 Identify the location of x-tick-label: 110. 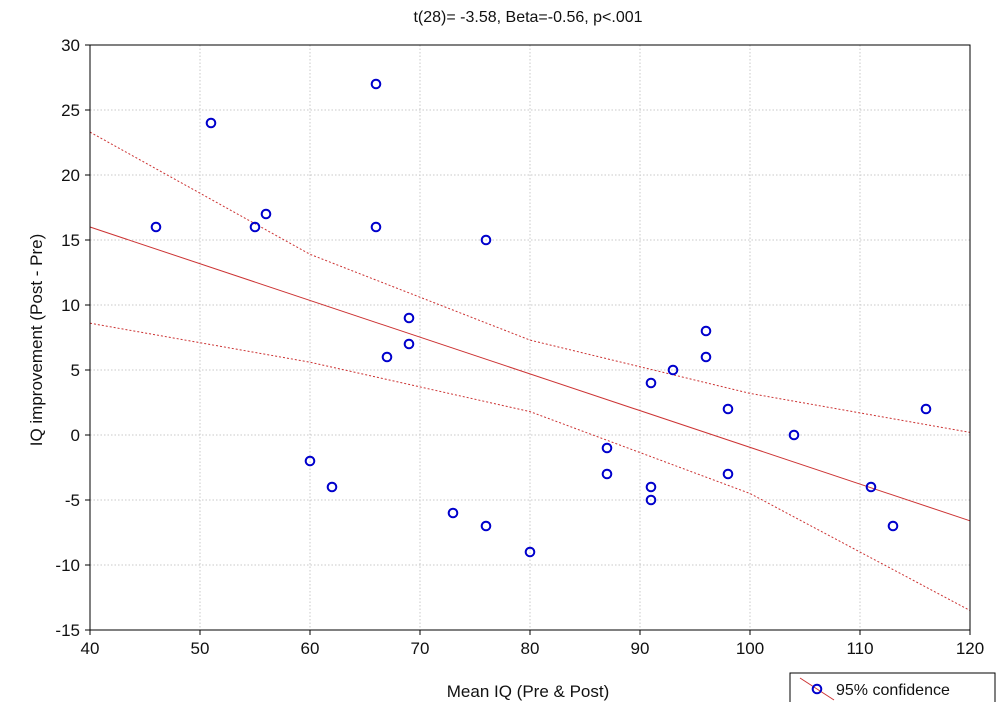
(859, 648).